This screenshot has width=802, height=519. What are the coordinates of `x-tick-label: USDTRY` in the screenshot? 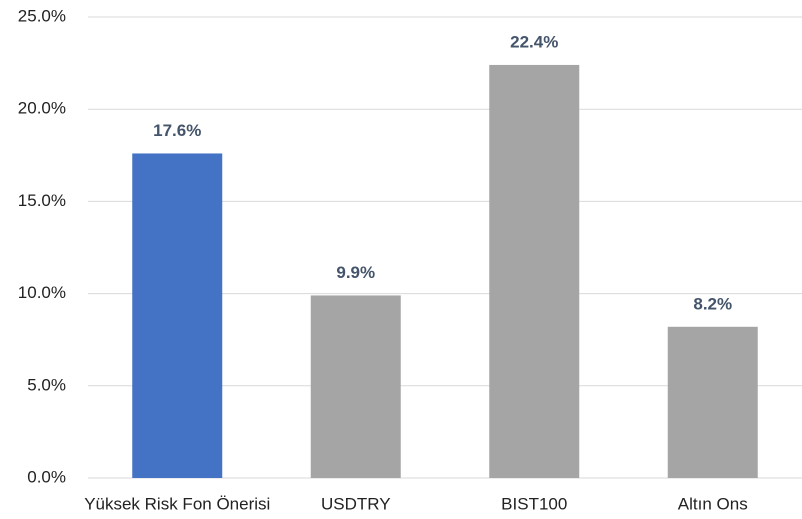 It's located at (356, 503).